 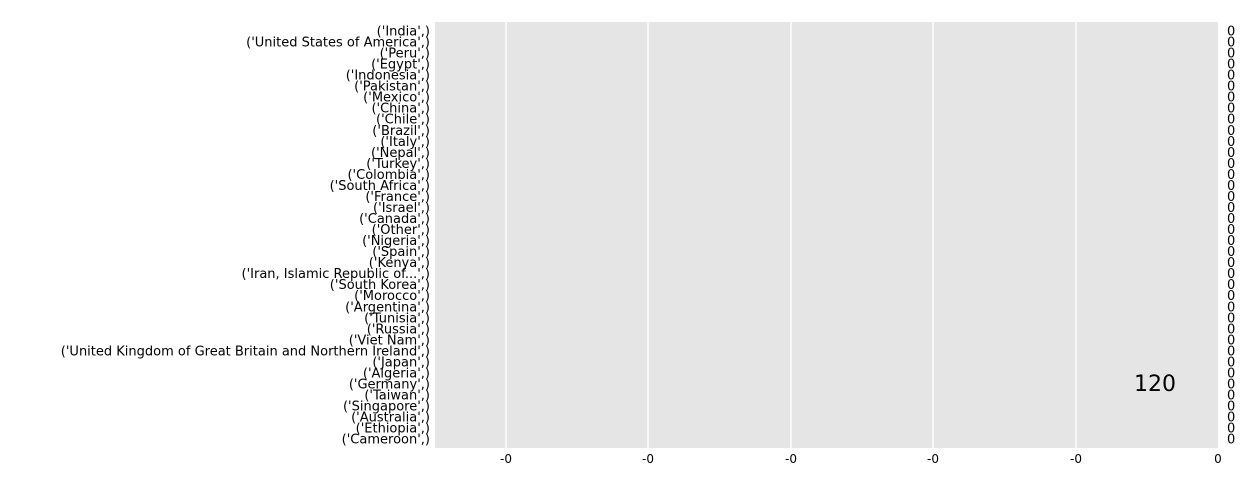 What do you see at coordinates (396, 98) in the screenshot?
I see `category-label: ('Mexico',)` at bounding box center [396, 98].